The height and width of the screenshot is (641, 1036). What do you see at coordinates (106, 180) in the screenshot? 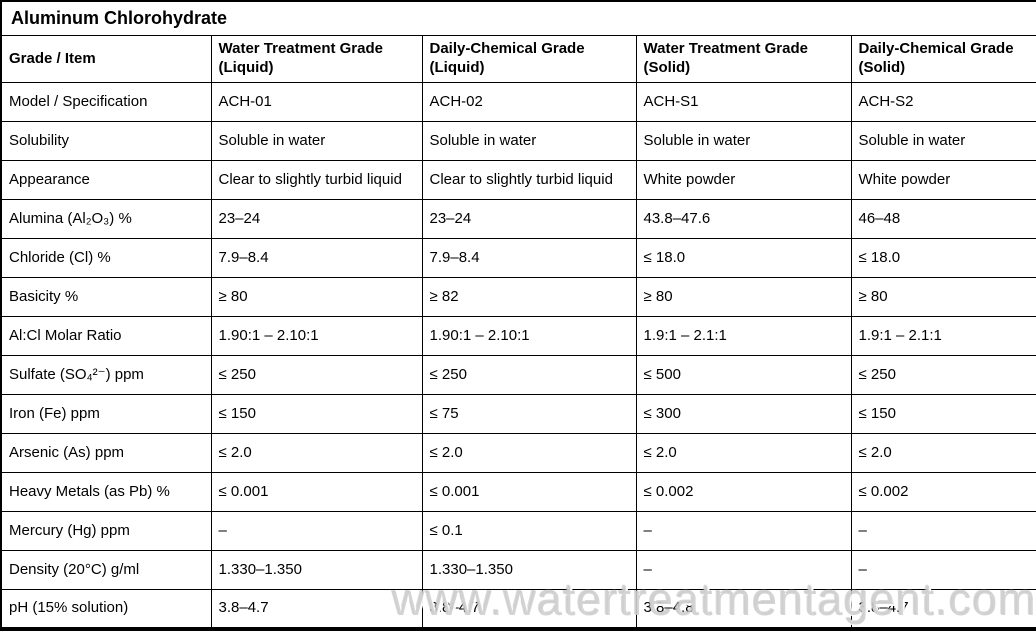
I see `row-label: Appearance` at bounding box center [106, 180].